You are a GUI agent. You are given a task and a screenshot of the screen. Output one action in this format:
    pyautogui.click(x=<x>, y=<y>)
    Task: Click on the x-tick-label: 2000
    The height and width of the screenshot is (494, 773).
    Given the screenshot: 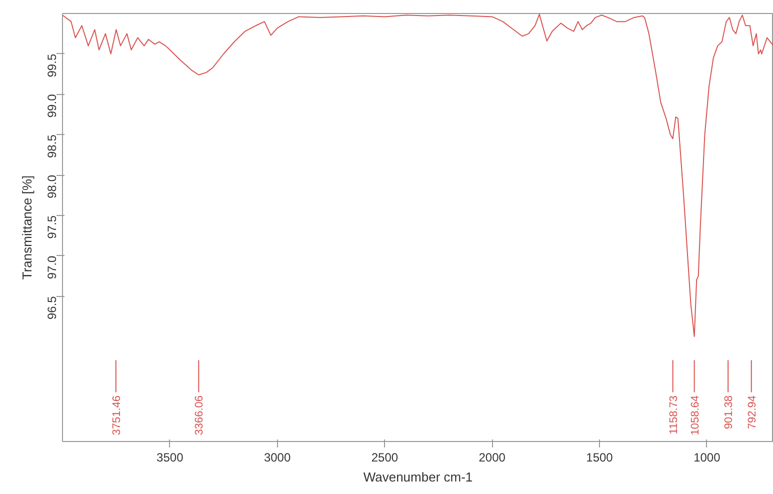 What is the action you would take?
    pyautogui.click(x=492, y=457)
    